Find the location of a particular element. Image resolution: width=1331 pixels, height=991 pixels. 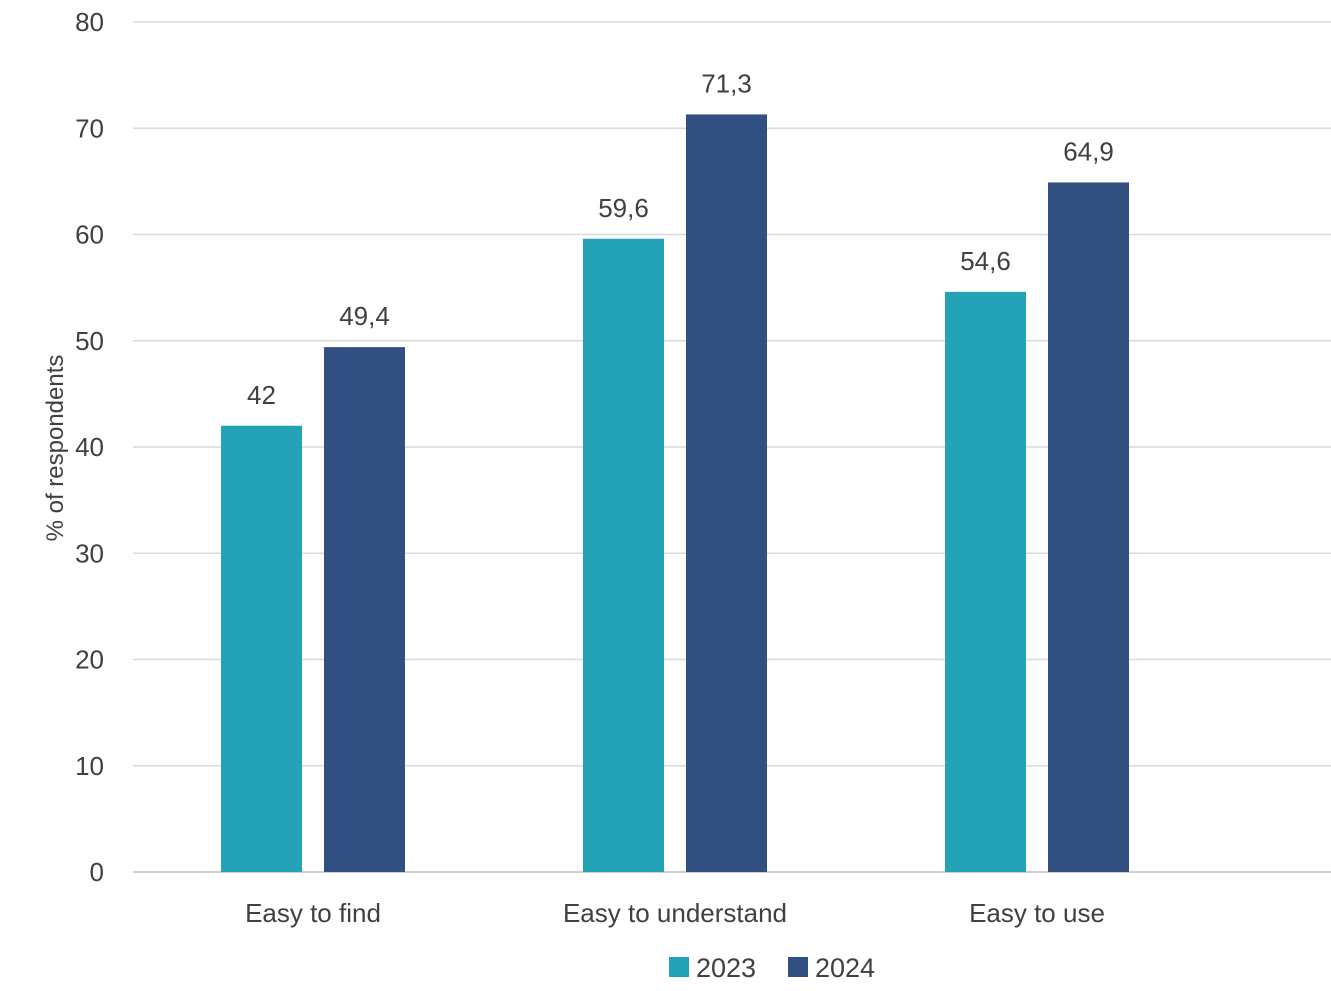

y-tick-label: 70 is located at coordinates (89, 128).